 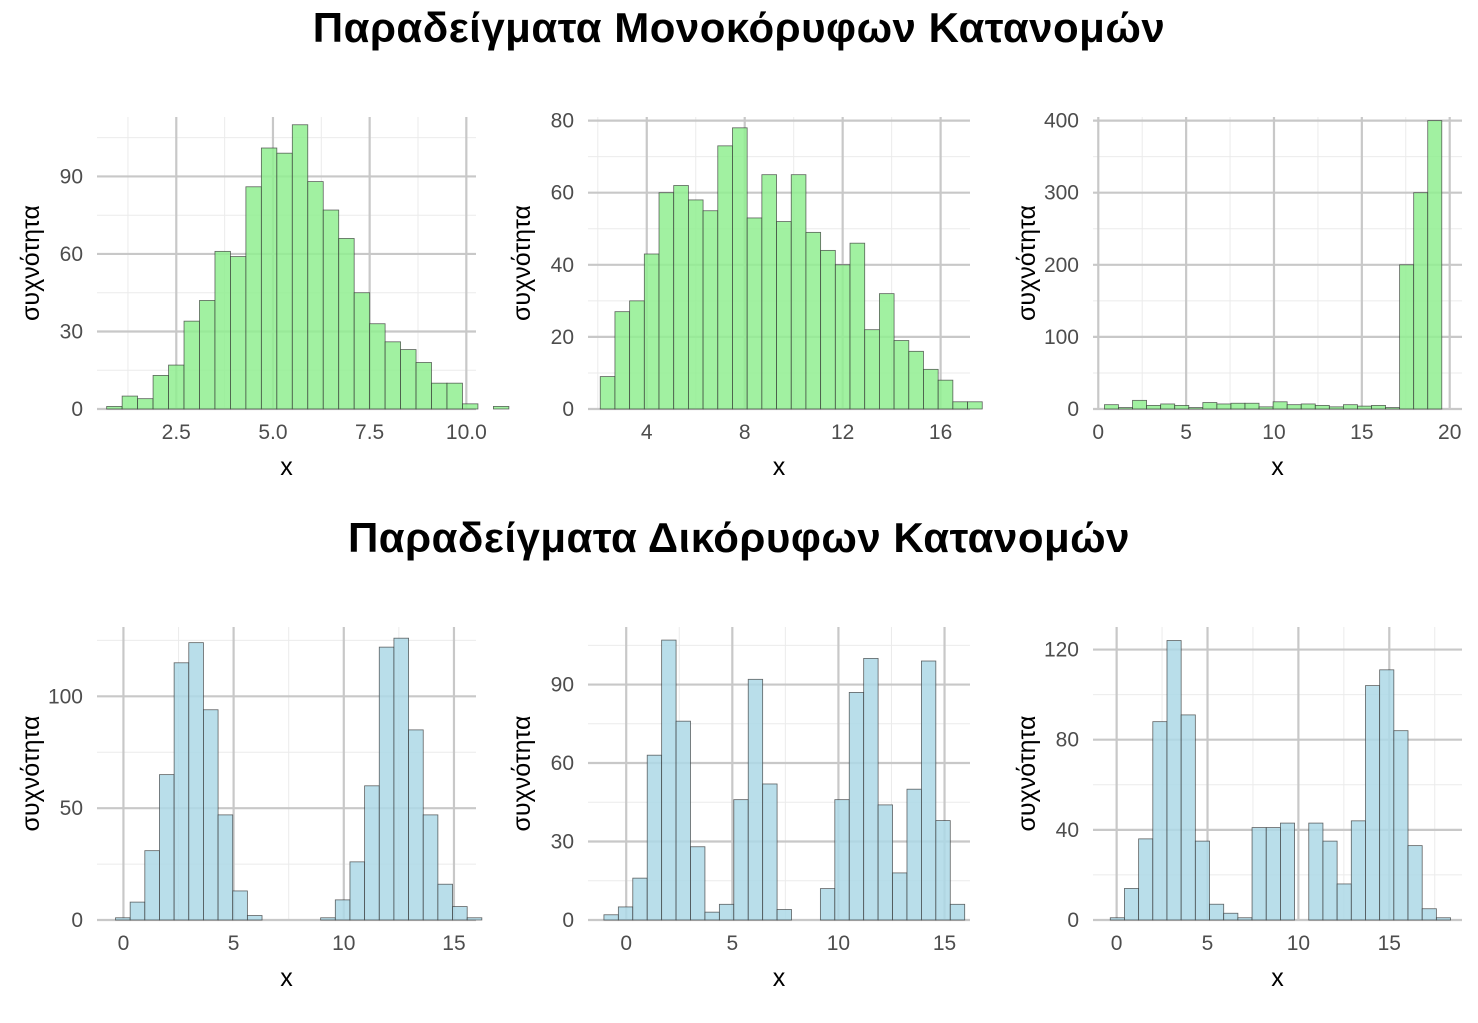 I want to click on histogram-panel-1: 2.5 5.0 7.5 10.0 0 30 60 90 x συχνότητα, so click(x=263, y=299).